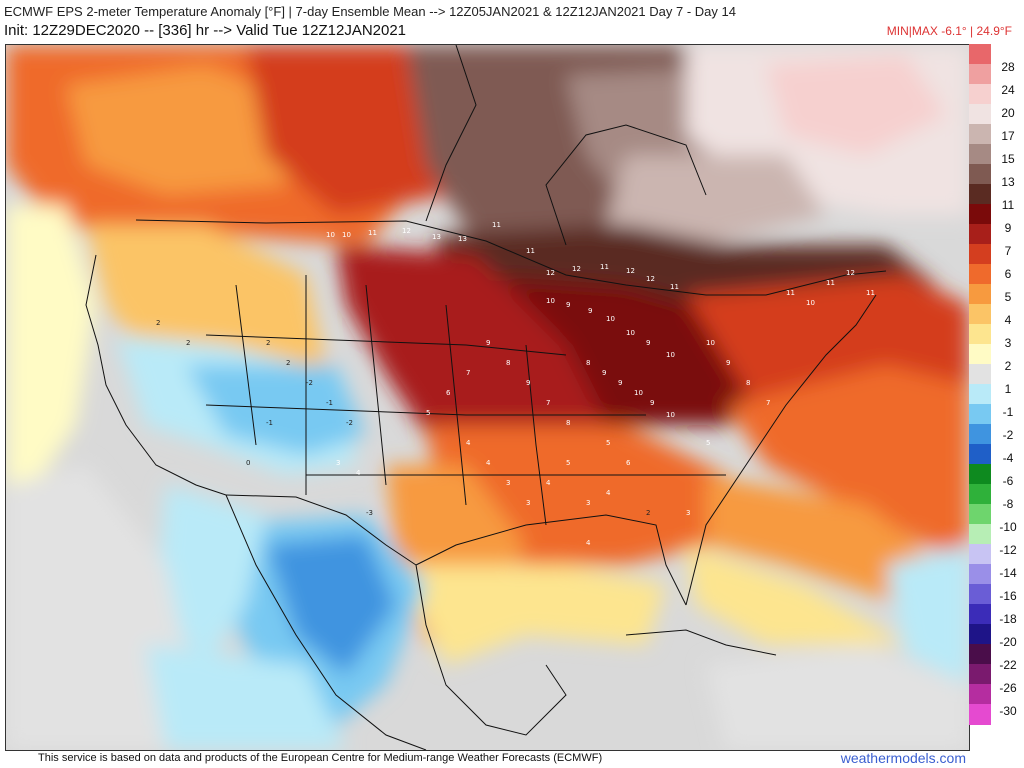 The height and width of the screenshot is (768, 1024). What do you see at coordinates (321, 530) in the screenshot?
I see `us-mexico-border` at bounding box center [321, 530].